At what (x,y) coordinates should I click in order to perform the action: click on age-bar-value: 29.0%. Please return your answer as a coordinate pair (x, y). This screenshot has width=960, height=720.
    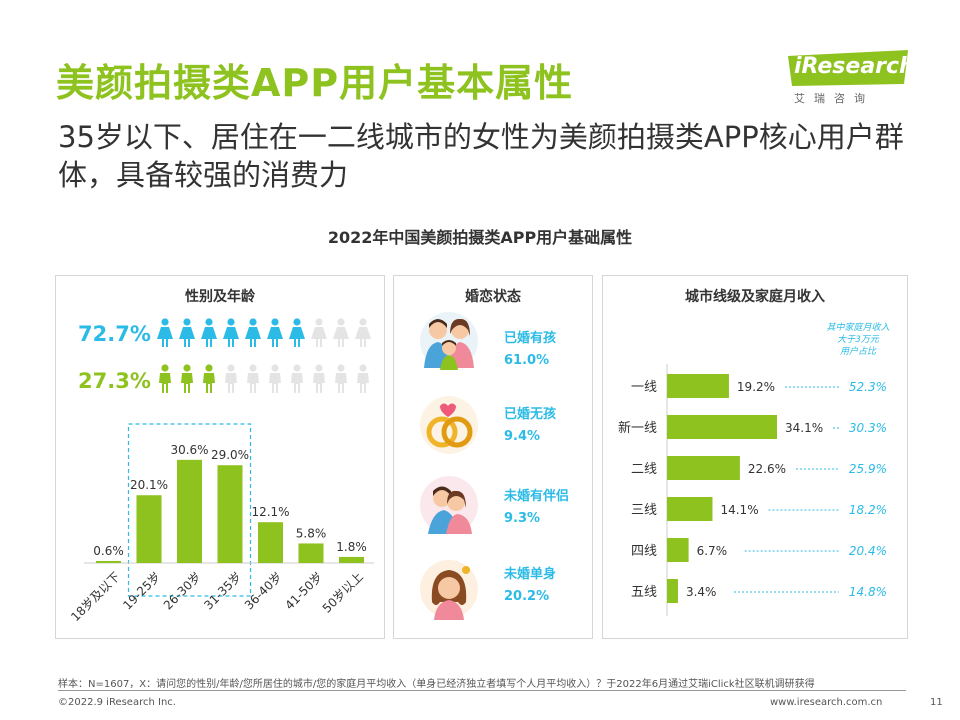
    Looking at the image, I should click on (230, 455).